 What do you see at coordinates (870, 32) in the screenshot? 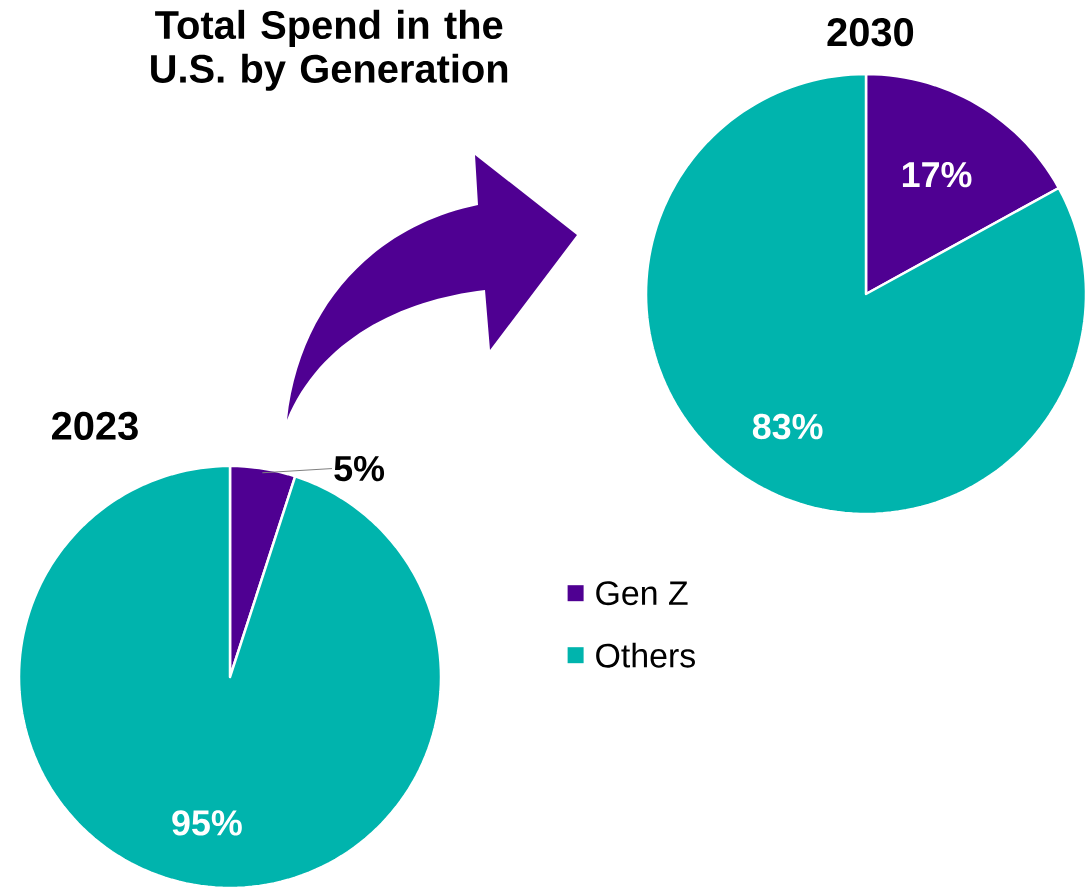
I see `chart-title: 2030` at bounding box center [870, 32].